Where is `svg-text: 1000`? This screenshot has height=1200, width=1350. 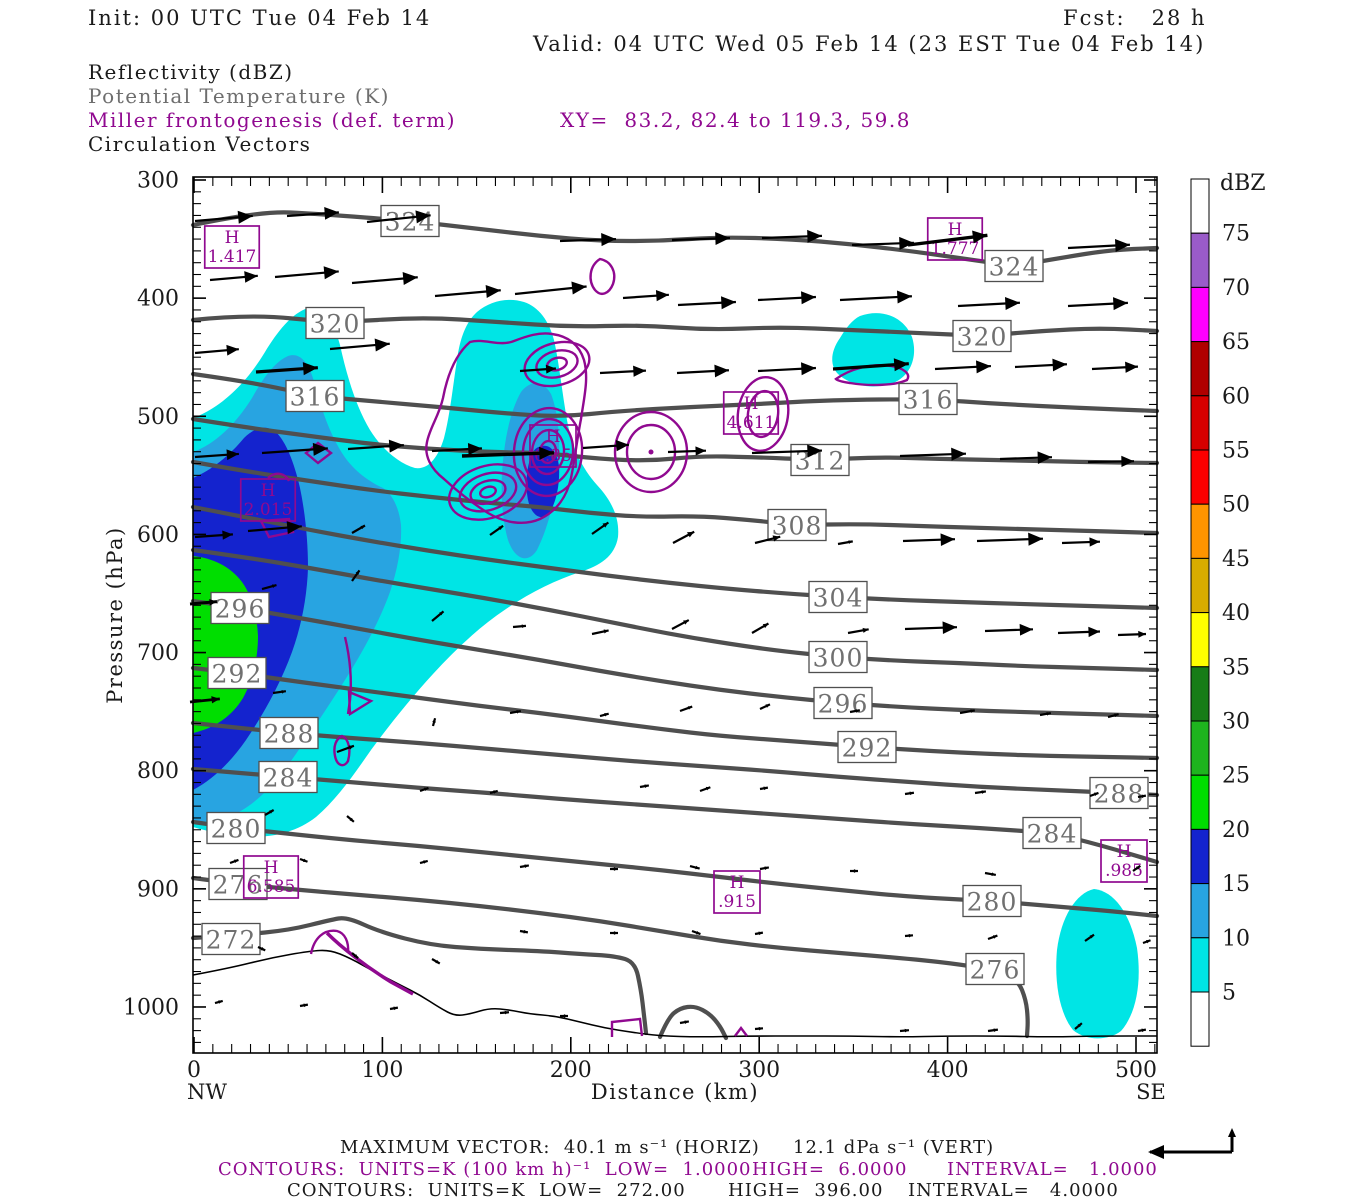
svg-text: 1000 is located at coordinates (151, 1007).